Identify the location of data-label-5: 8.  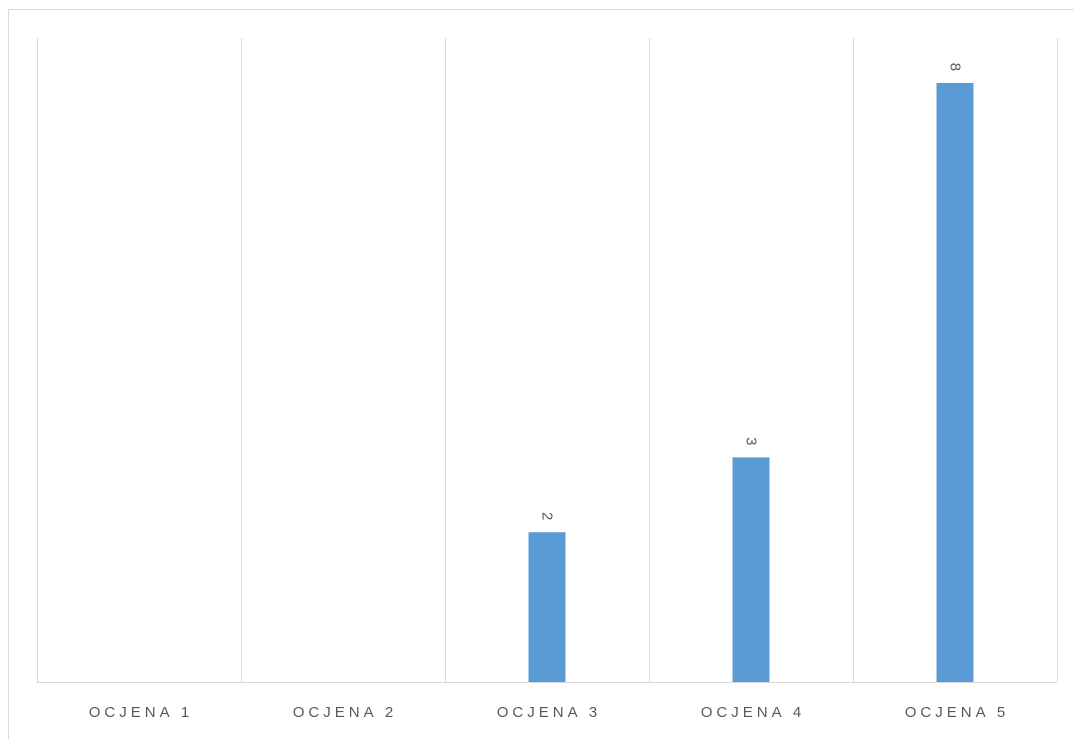
(955, 67).